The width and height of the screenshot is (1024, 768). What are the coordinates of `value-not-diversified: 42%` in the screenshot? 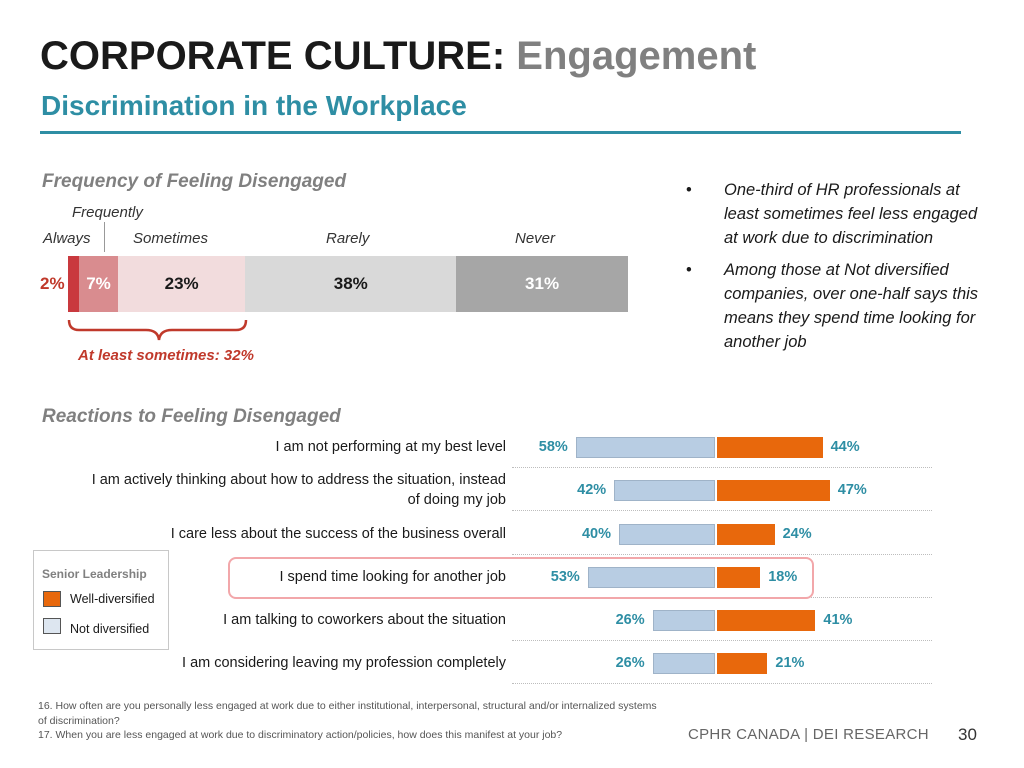 It's located at (592, 490).